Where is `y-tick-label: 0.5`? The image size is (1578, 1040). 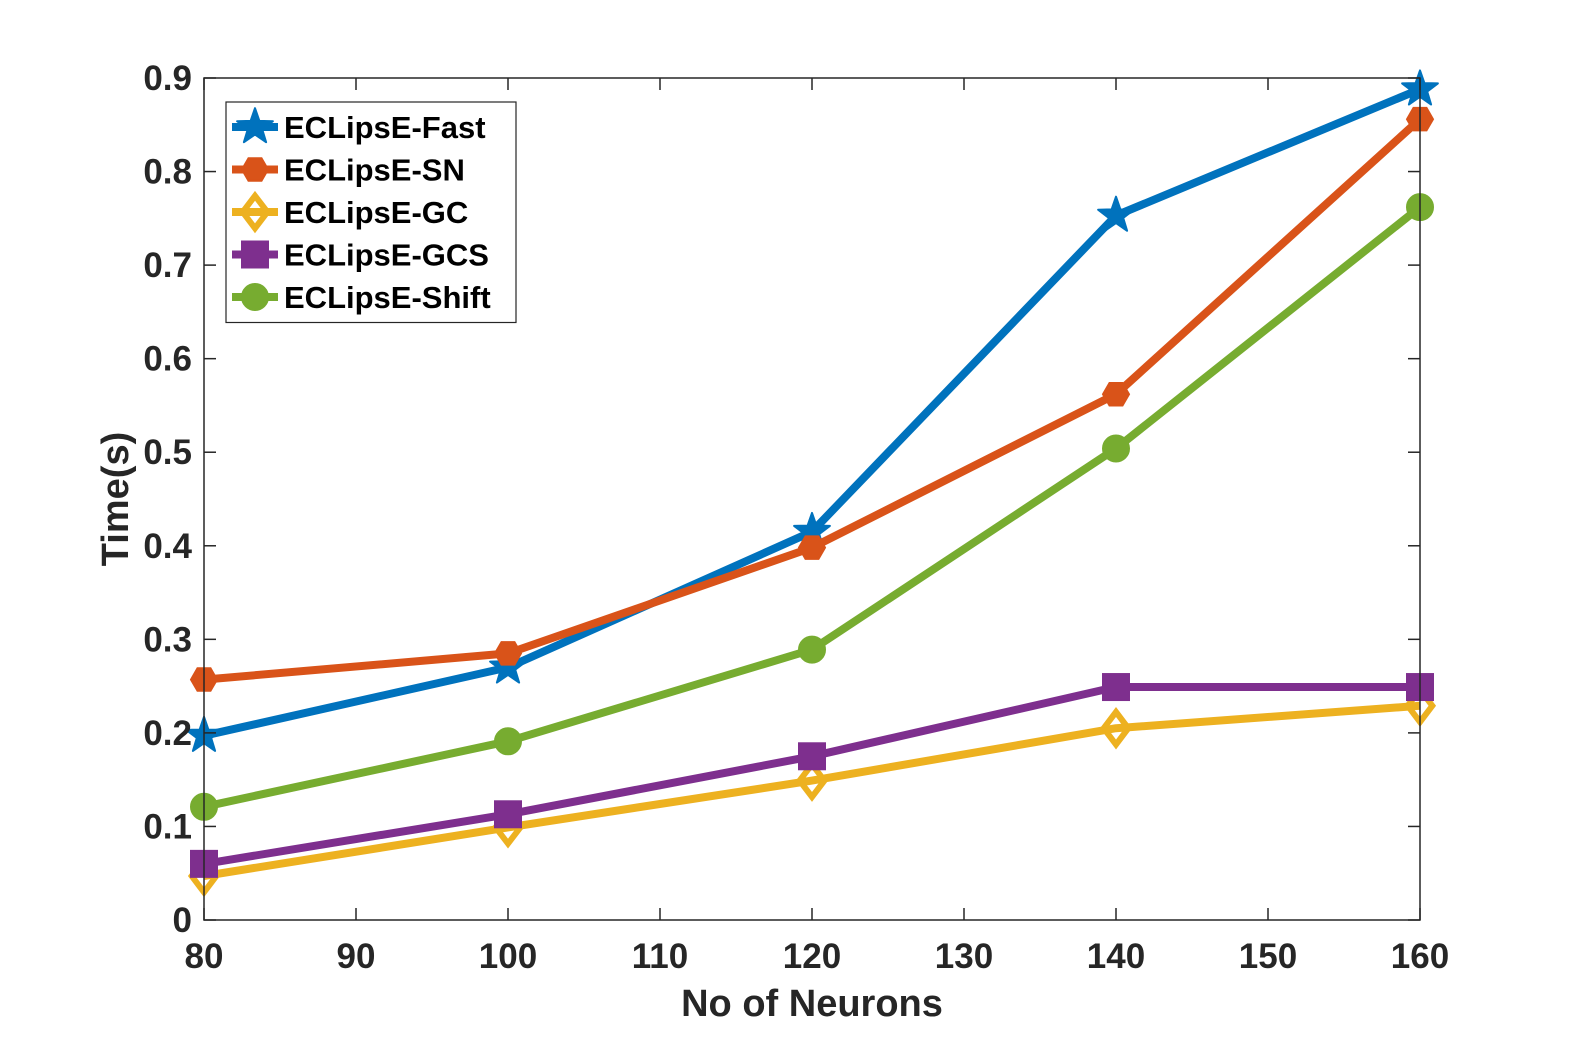 y-tick-label: 0.5 is located at coordinates (167, 452).